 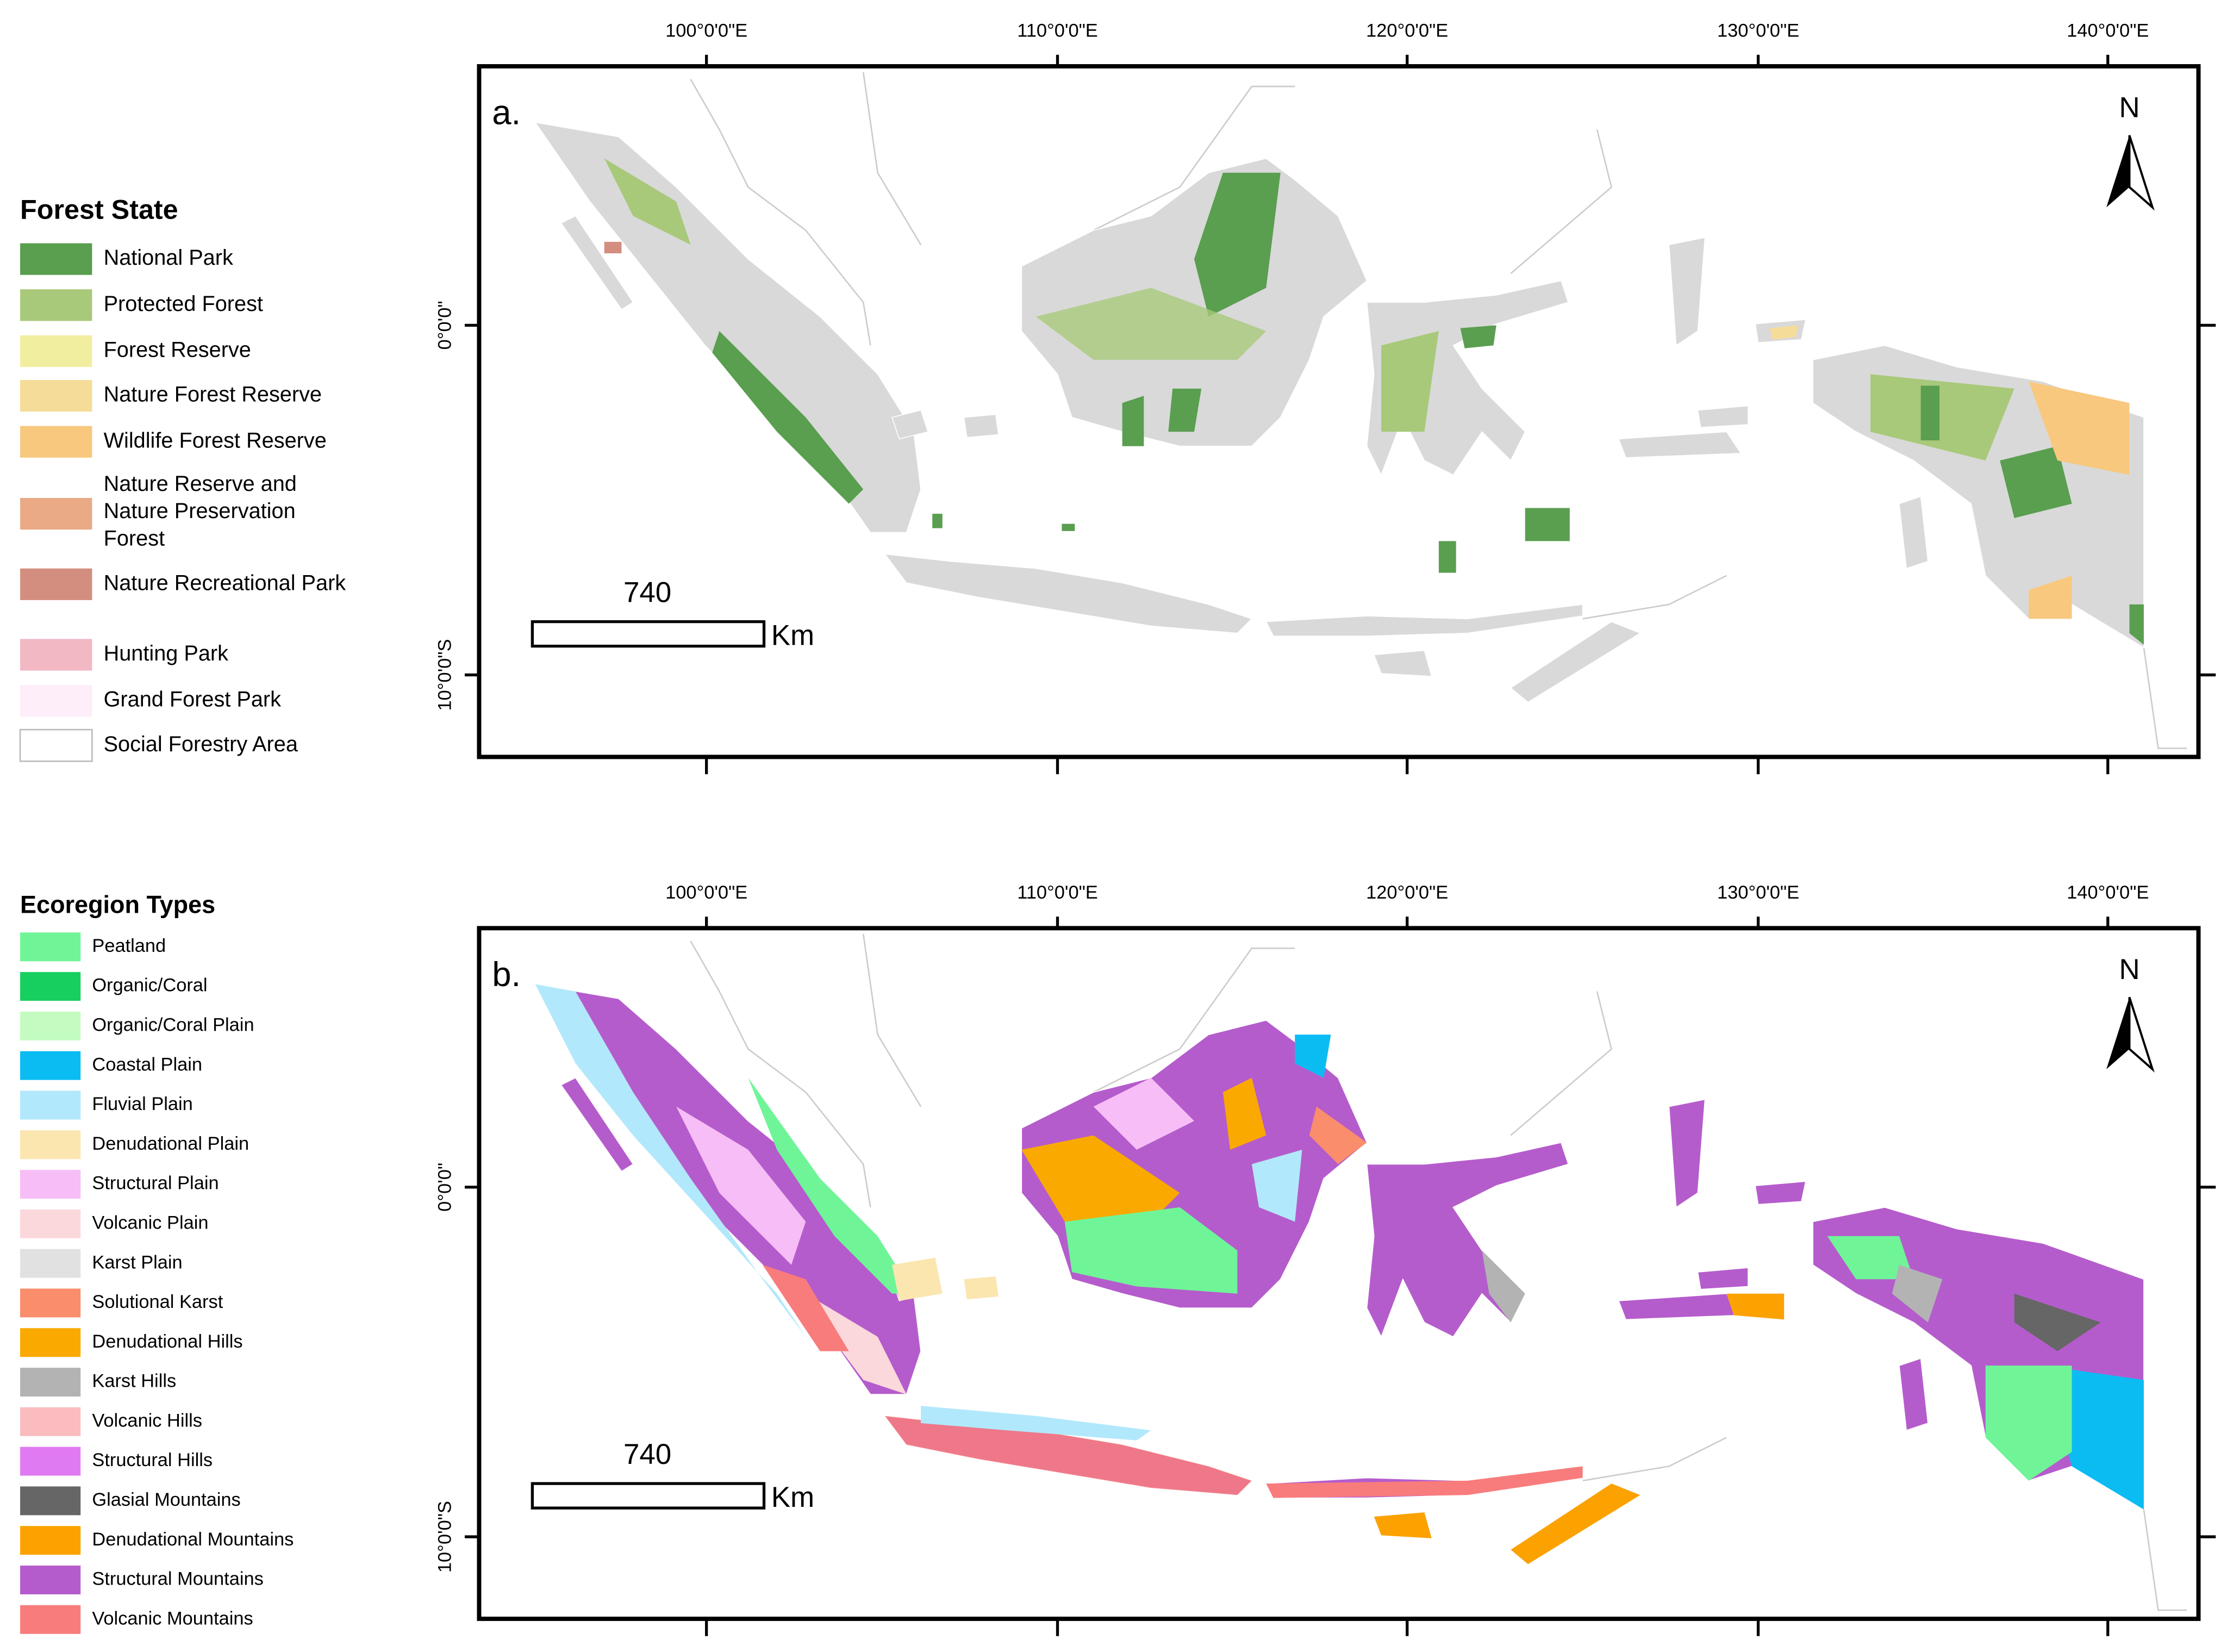 I want to click on legend-label: Organic/Coral, so click(x=149, y=985).